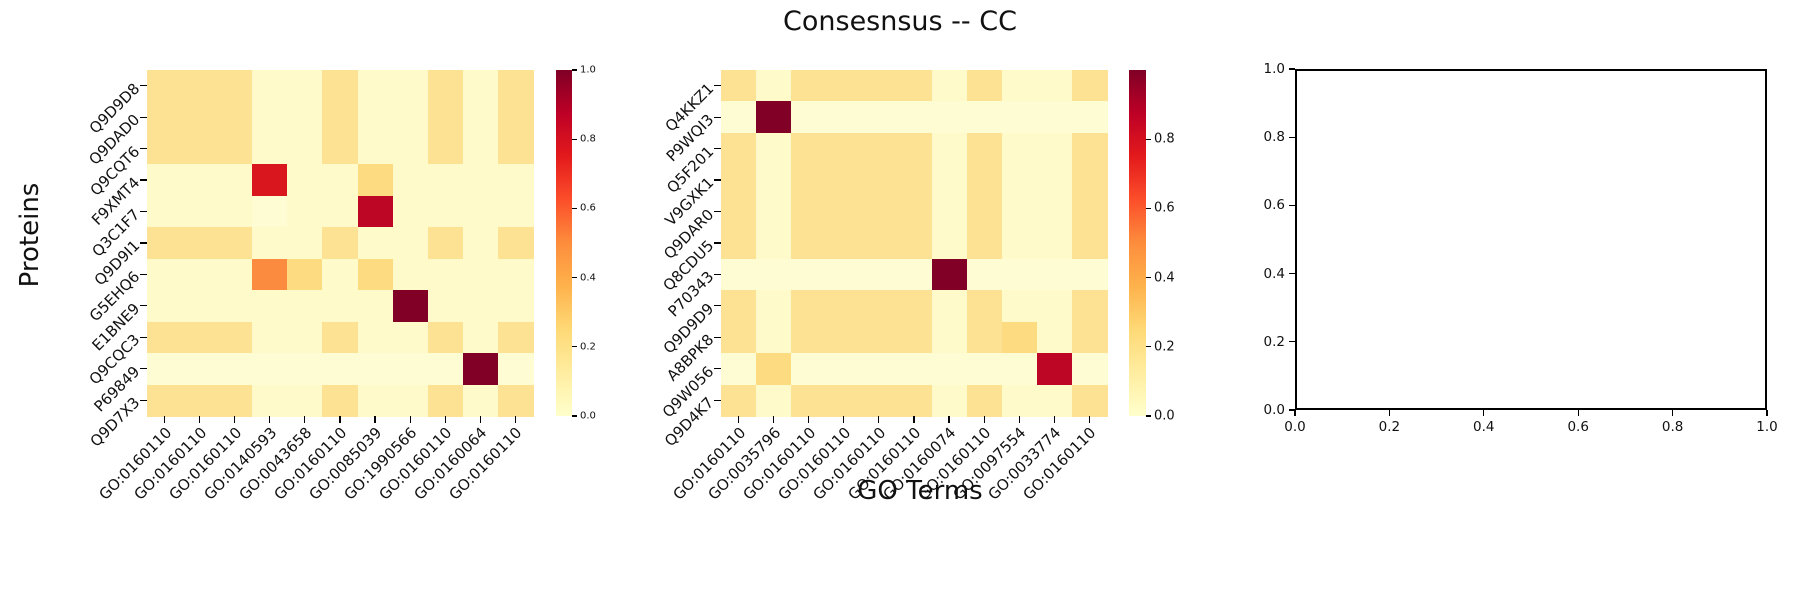 The width and height of the screenshot is (1800, 600). I want to click on figure-title: Consesnsus -- CC, so click(900, 21).